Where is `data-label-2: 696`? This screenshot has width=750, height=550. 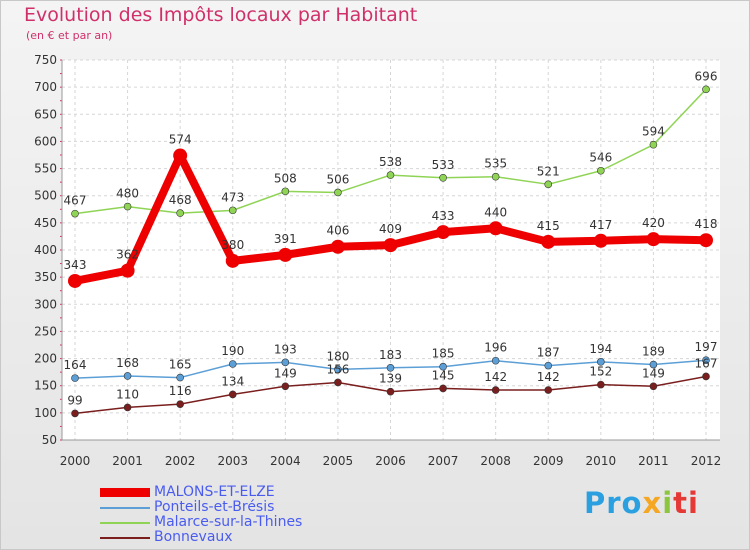 data-label-2: 696 is located at coordinates (706, 76).